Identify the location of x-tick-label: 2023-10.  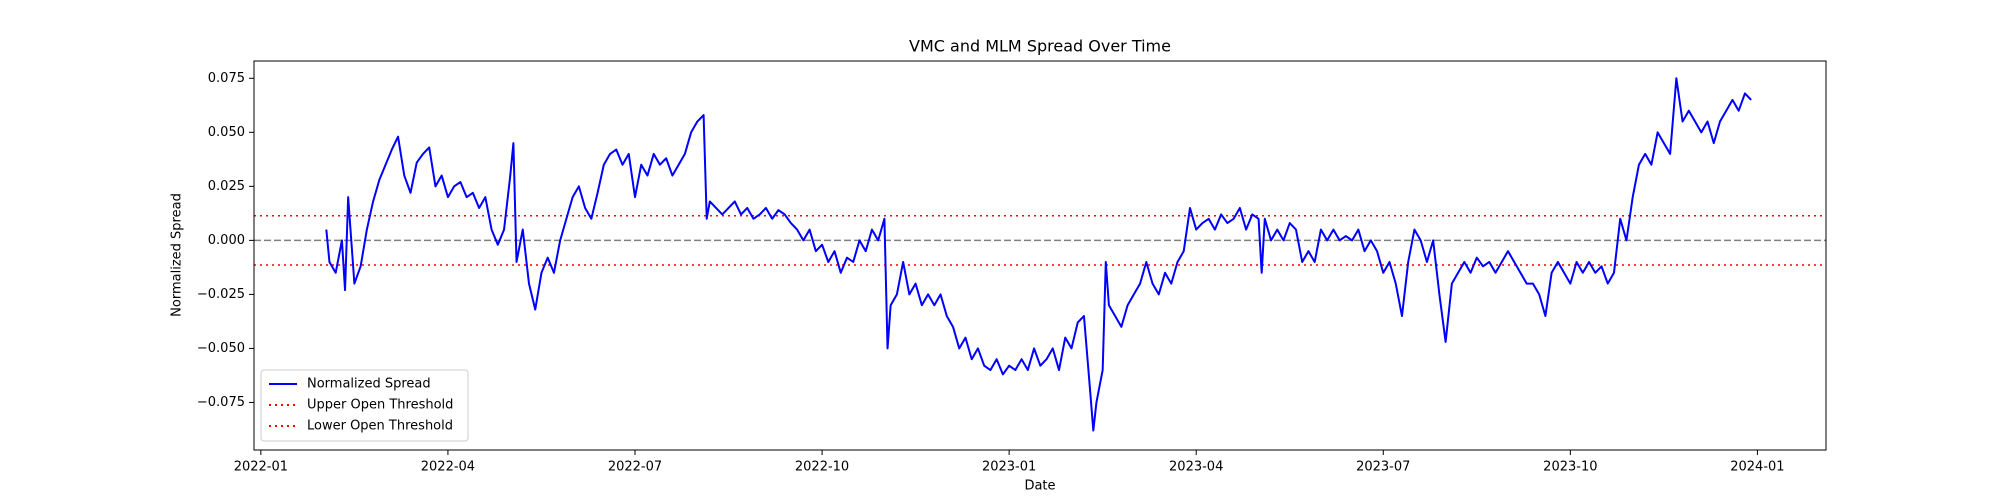
(1570, 467).